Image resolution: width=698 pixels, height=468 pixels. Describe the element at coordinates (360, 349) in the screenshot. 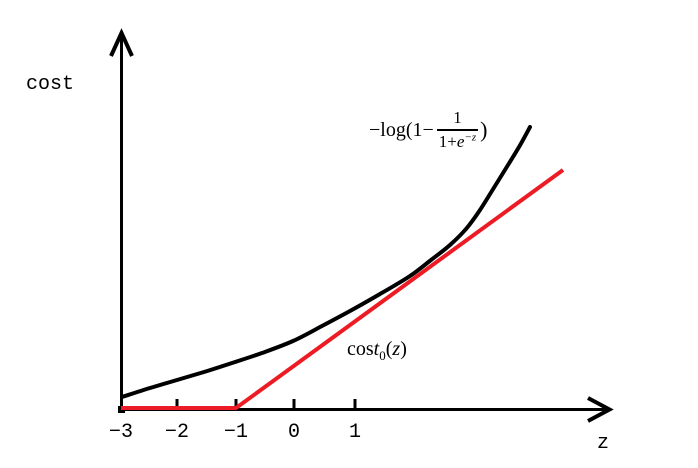

I see `cost0-pre: cos` at that location.